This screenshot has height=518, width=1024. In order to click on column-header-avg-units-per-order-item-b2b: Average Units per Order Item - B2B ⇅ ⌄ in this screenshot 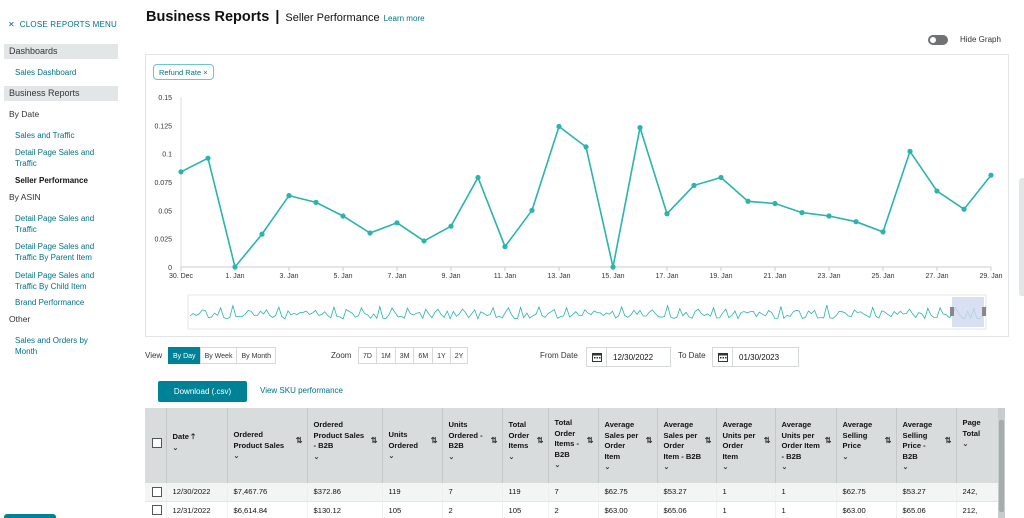, I will do `click(806, 445)`.